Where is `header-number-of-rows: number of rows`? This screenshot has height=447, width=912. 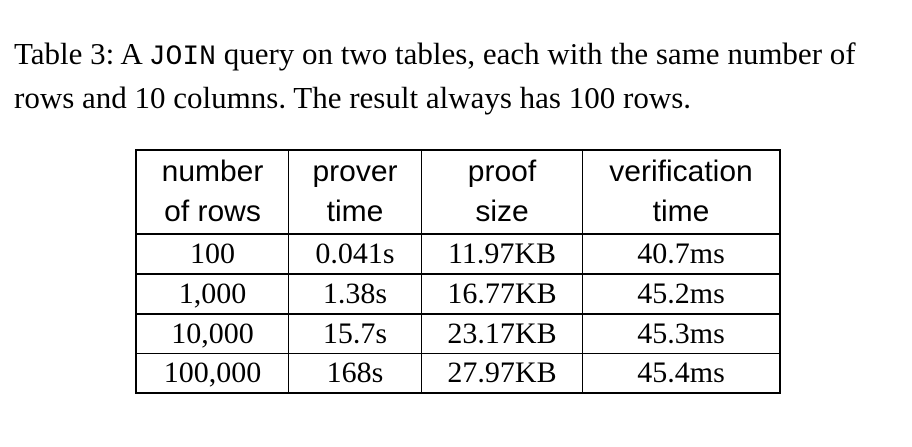 header-number-of-rows: number of rows is located at coordinates (212, 192).